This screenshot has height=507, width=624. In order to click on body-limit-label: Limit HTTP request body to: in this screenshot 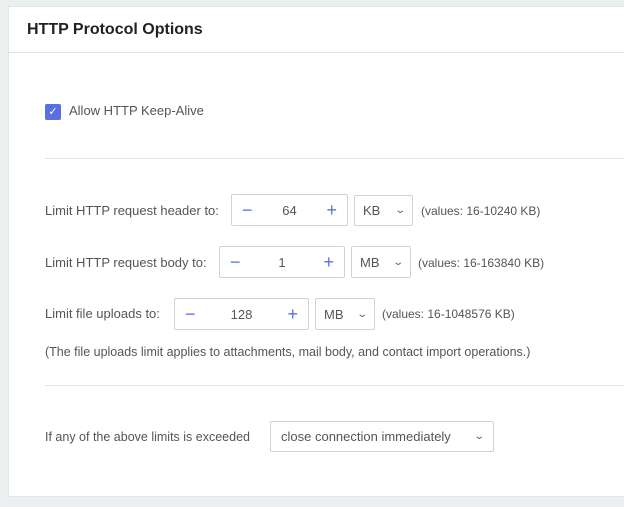, I will do `click(126, 262)`.